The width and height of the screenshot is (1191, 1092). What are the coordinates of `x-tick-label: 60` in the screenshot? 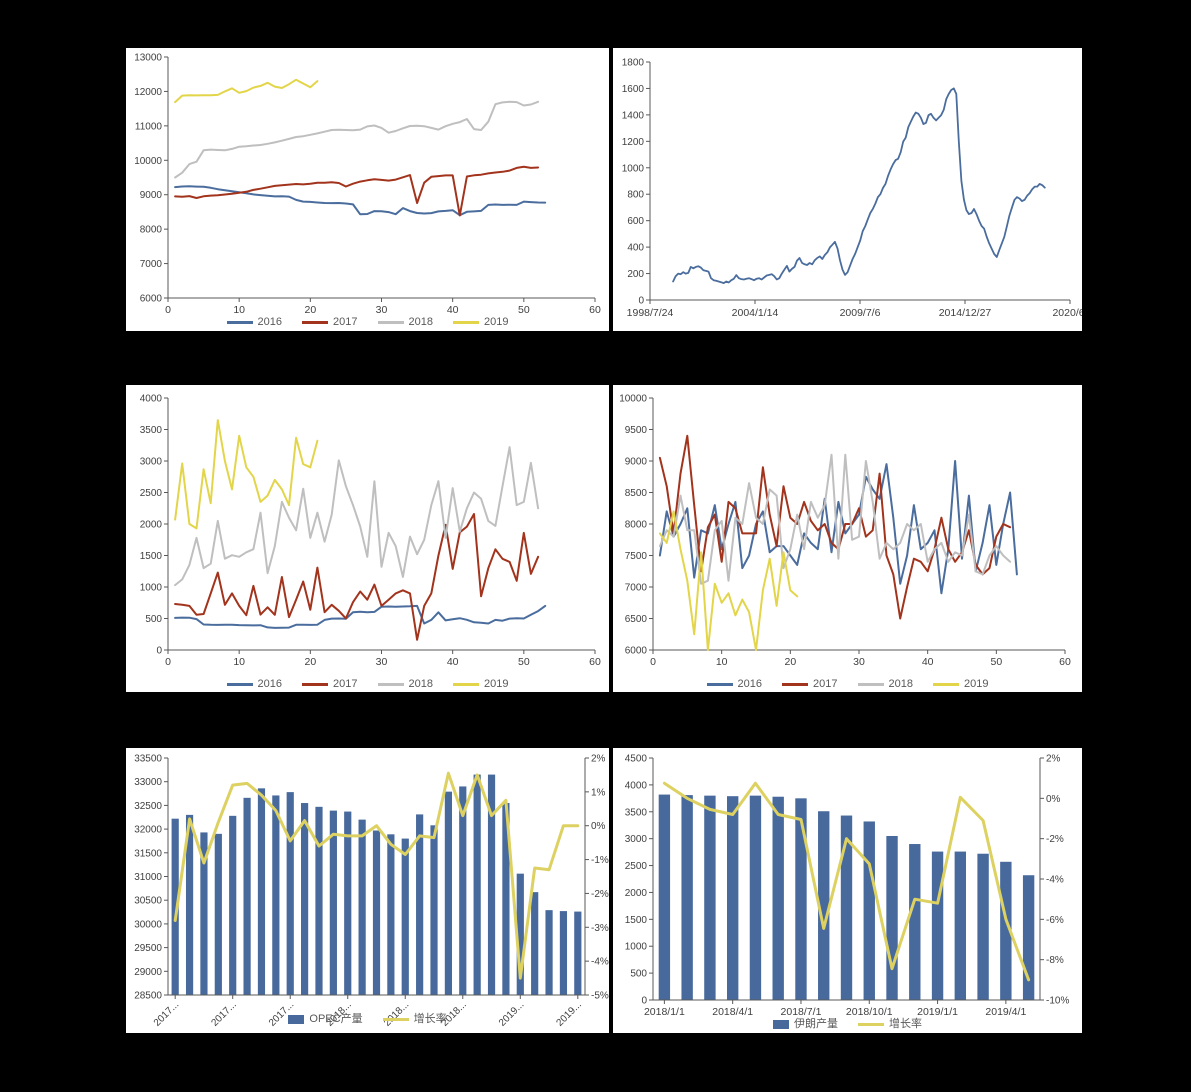 It's located at (1065, 662).